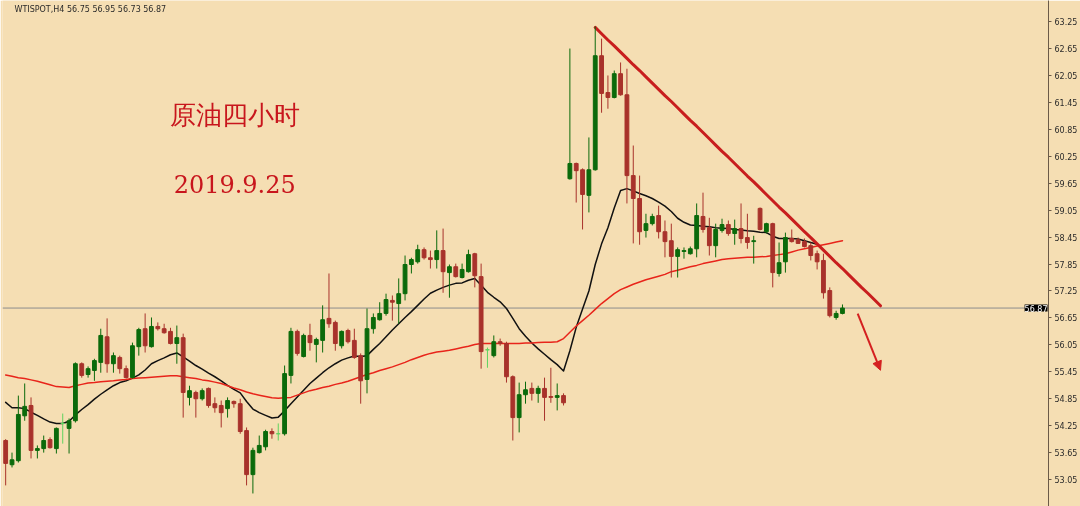 The width and height of the screenshot is (1080, 506). Describe the element at coordinates (234, 115) in the screenshot. I see `text: 原油四小时` at that location.